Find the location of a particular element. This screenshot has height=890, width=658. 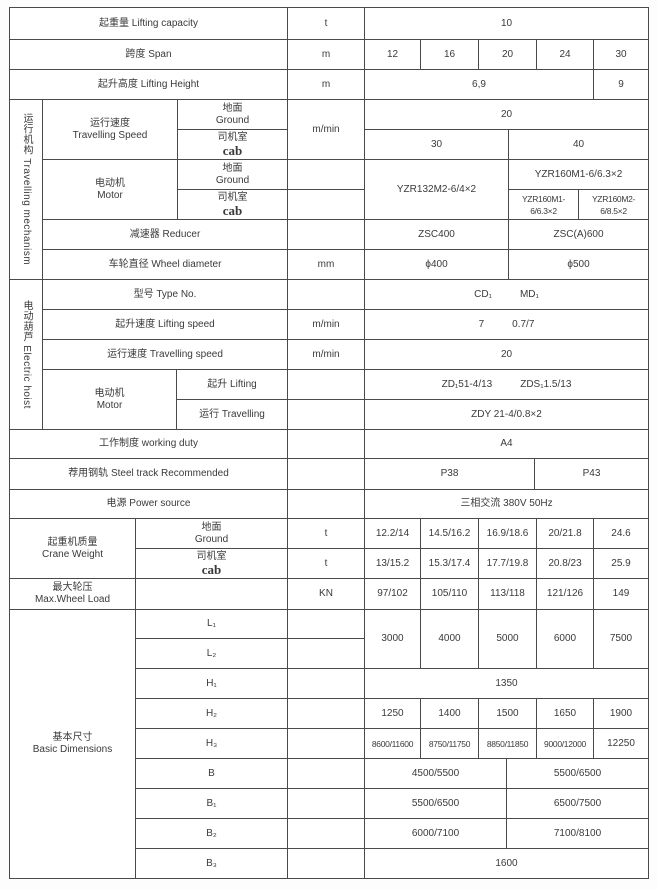

hoist-travelling-speed-value: 20 is located at coordinates (506, 354).